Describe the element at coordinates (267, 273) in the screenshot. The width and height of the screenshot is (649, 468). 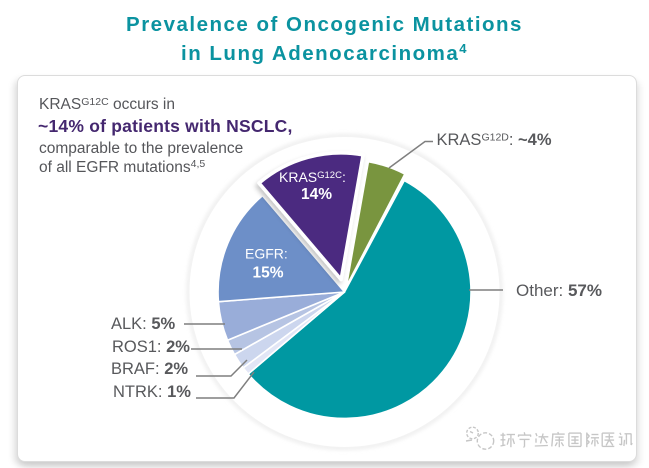
I see `svg-text: 15%` at that location.